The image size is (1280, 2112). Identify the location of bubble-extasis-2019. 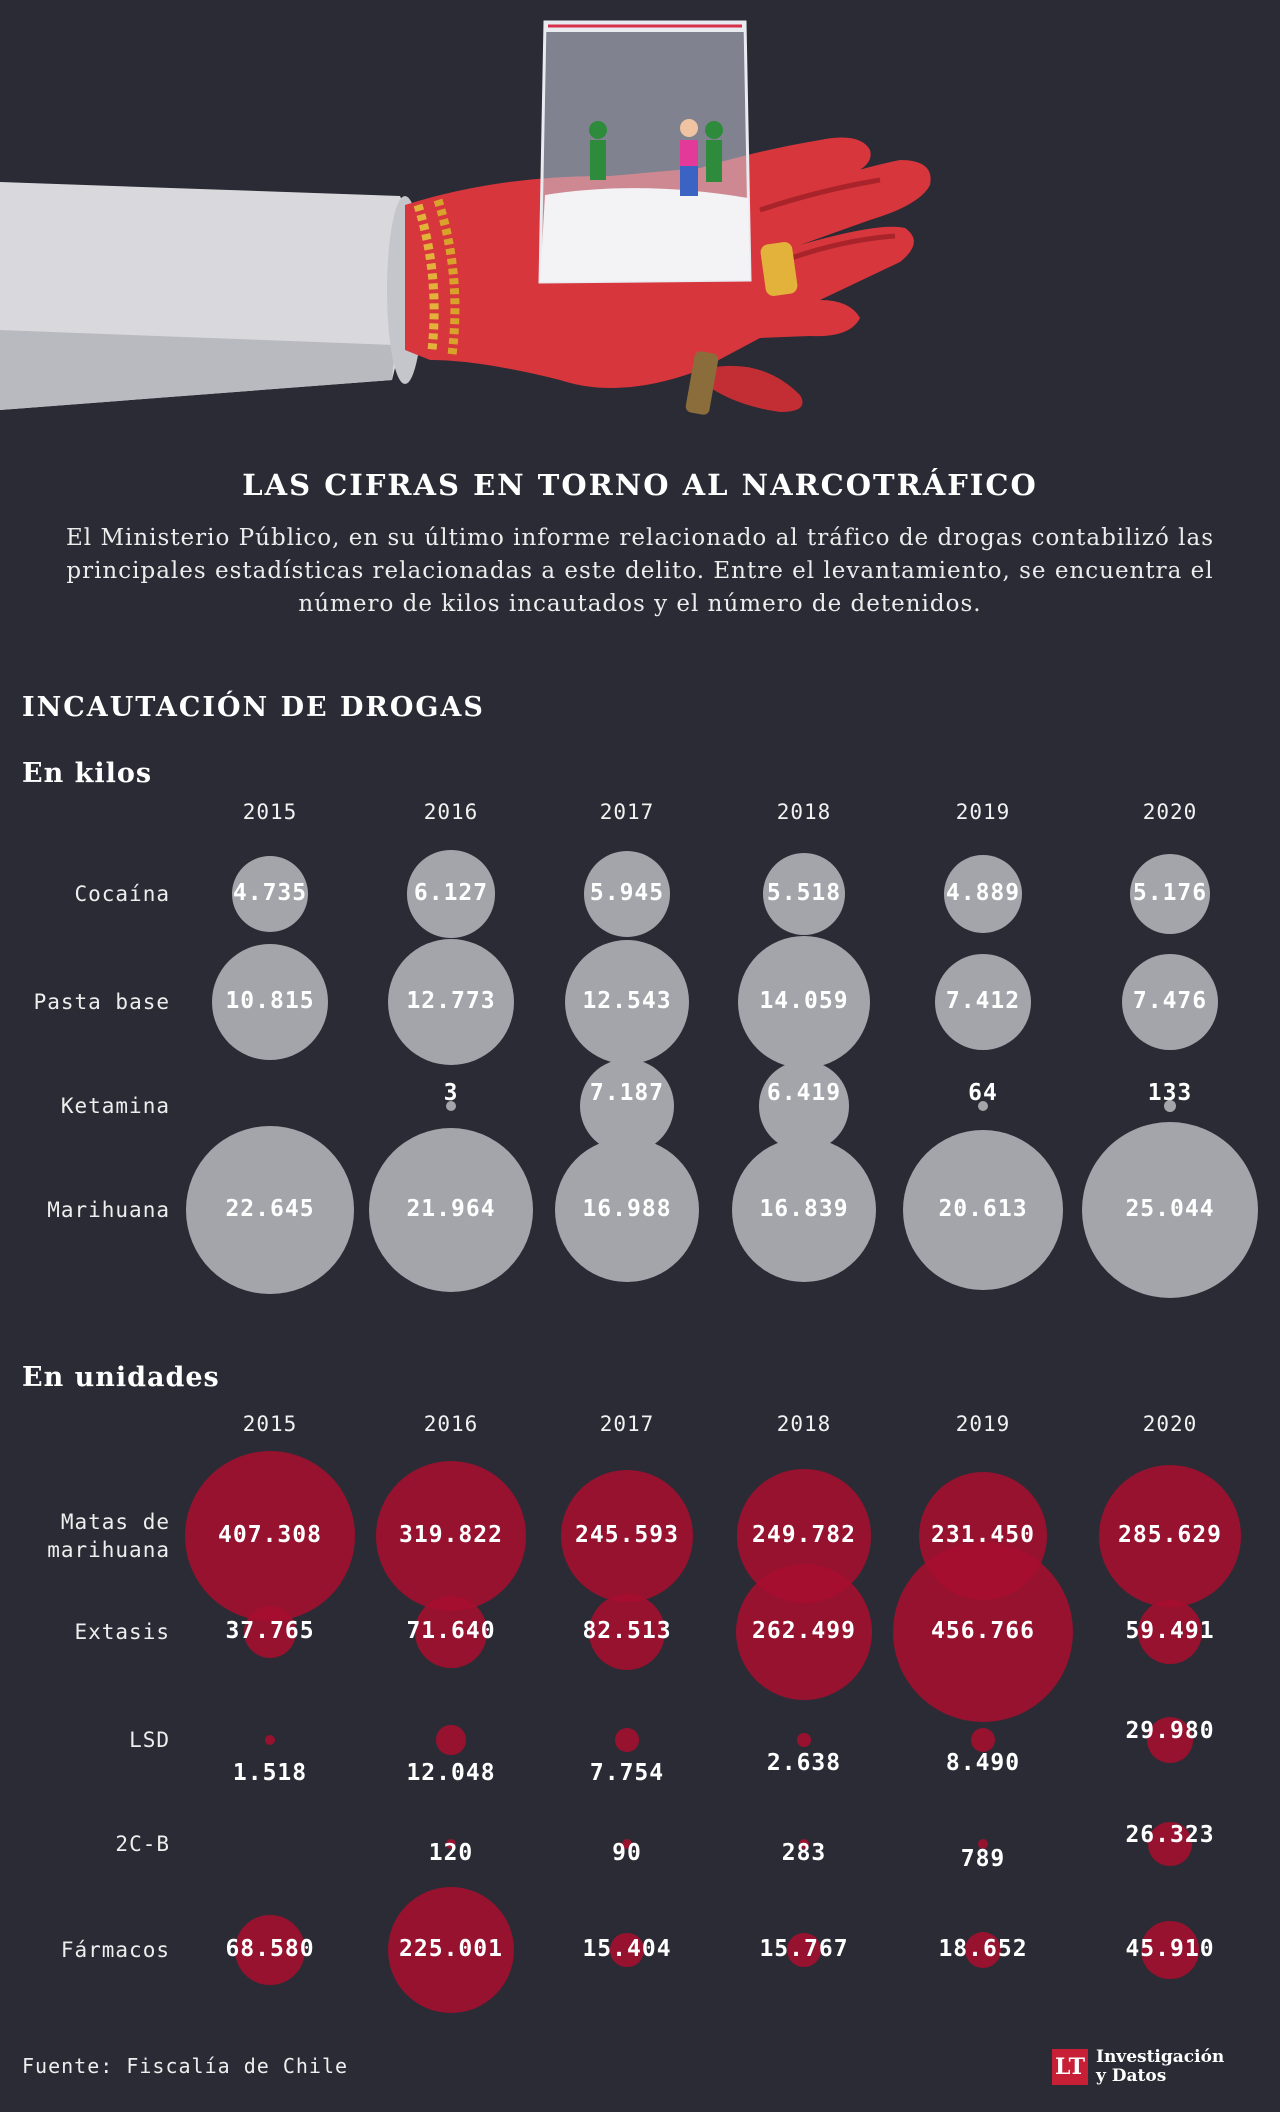
(983, 1632).